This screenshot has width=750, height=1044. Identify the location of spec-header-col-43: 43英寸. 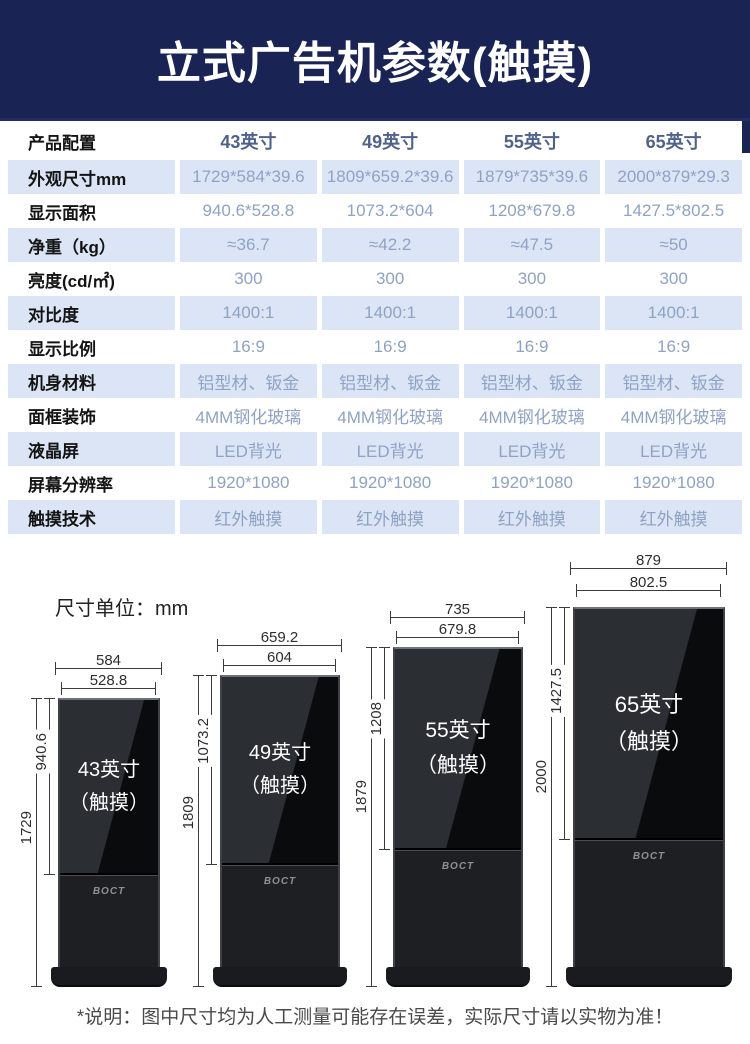
(248, 142).